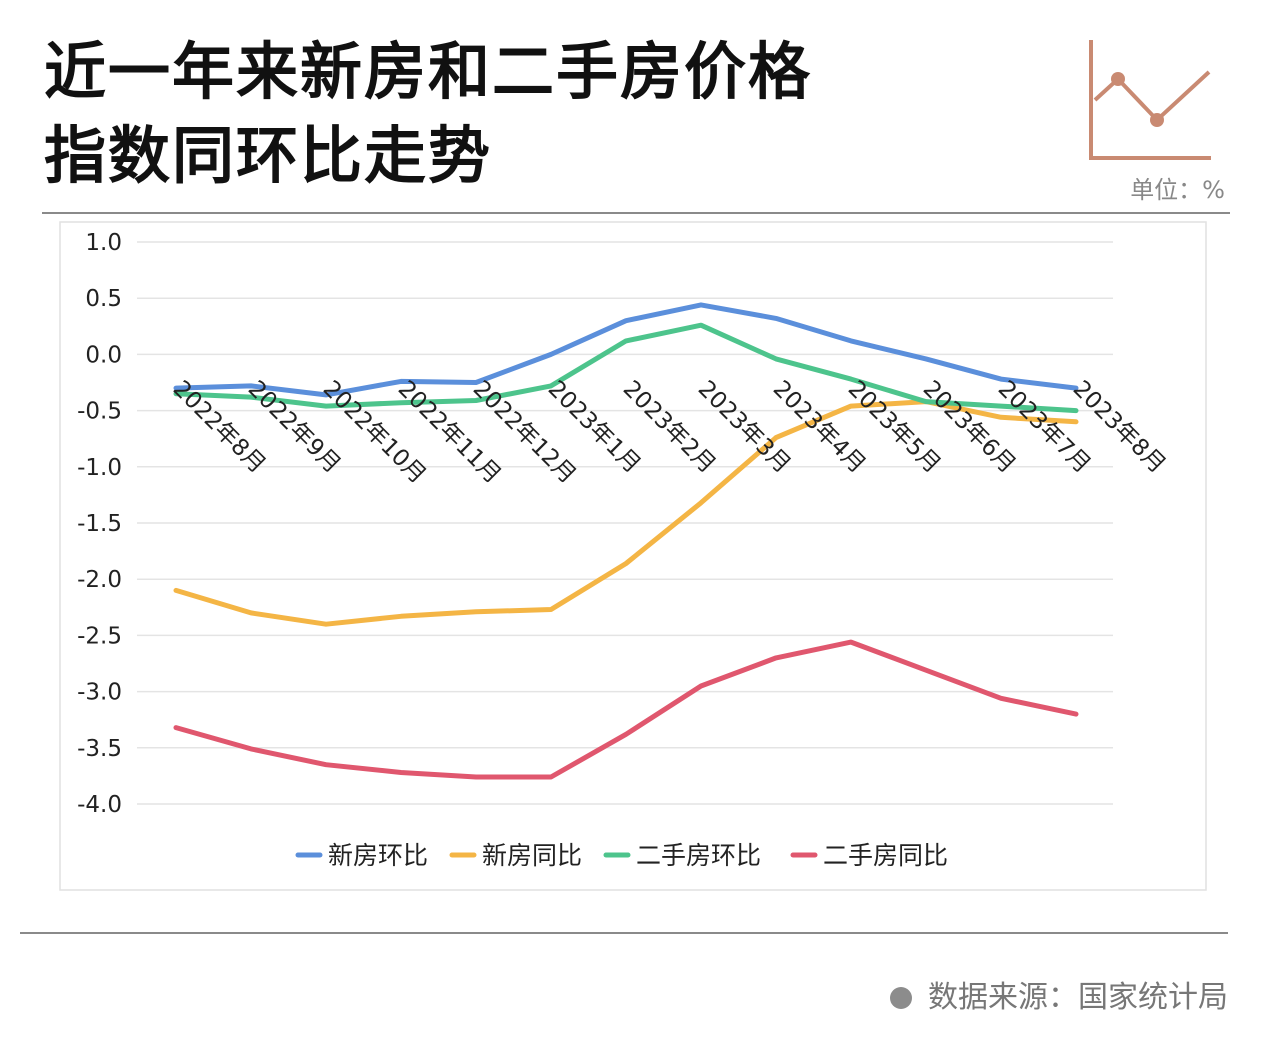  What do you see at coordinates (885, 855) in the screenshot?
I see `legend-label: 二手房同比` at bounding box center [885, 855].